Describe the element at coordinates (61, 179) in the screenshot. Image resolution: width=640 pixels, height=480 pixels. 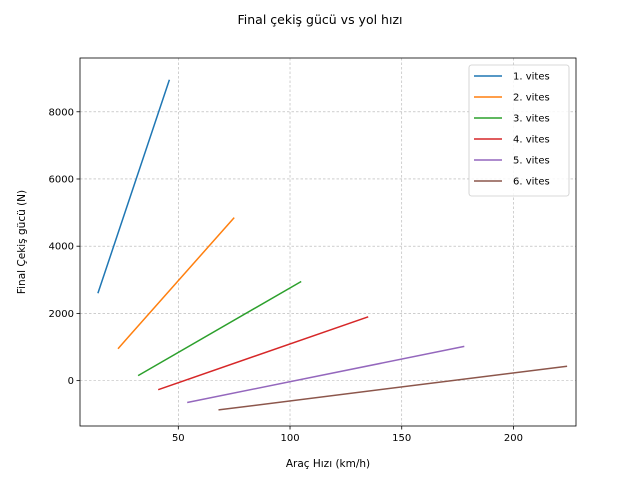
I see `y-tick-label: 6000` at that location.